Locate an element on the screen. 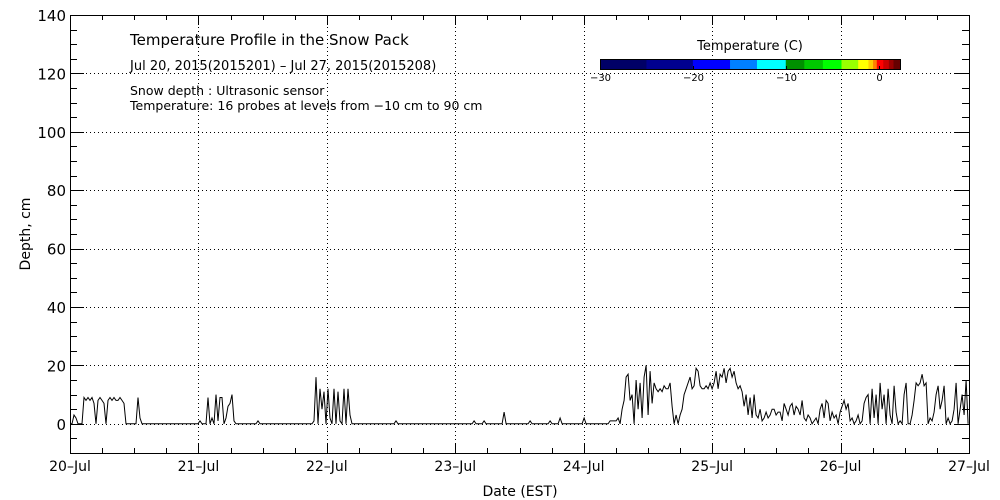  temperature-colorbar: Temperature (C) −30 −20 −10 0 is located at coordinates (745, 61).